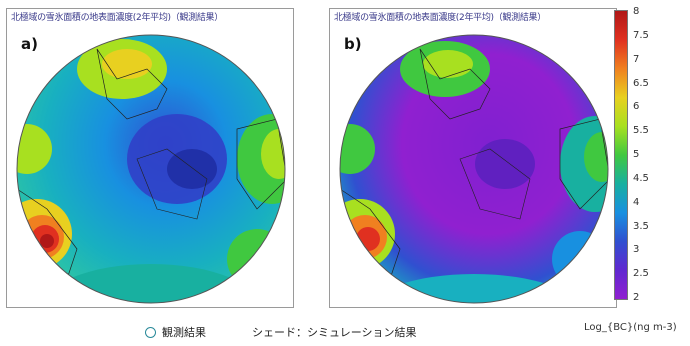  What do you see at coordinates (150, 332) in the screenshot?
I see `observed-circle-icon` at bounding box center [150, 332].